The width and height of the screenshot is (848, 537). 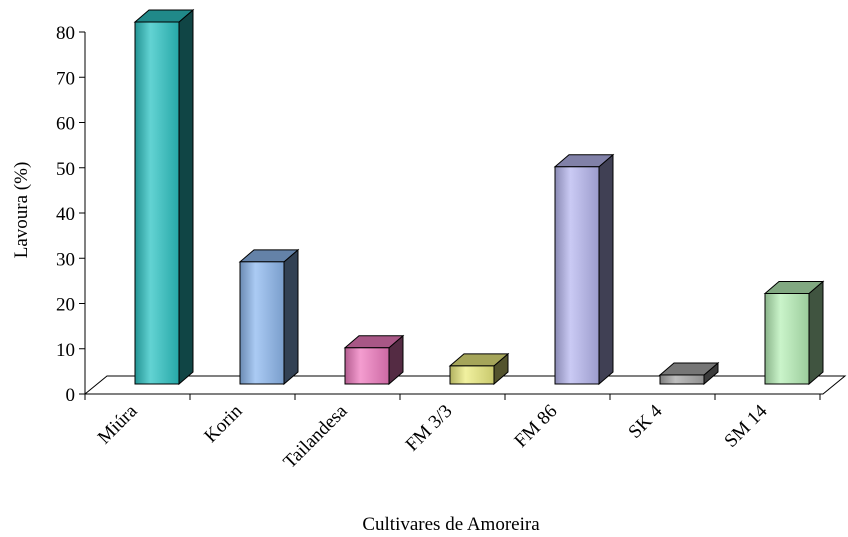 I want to click on x-axis-title: Cultivares de Amoreira, so click(x=451, y=524).